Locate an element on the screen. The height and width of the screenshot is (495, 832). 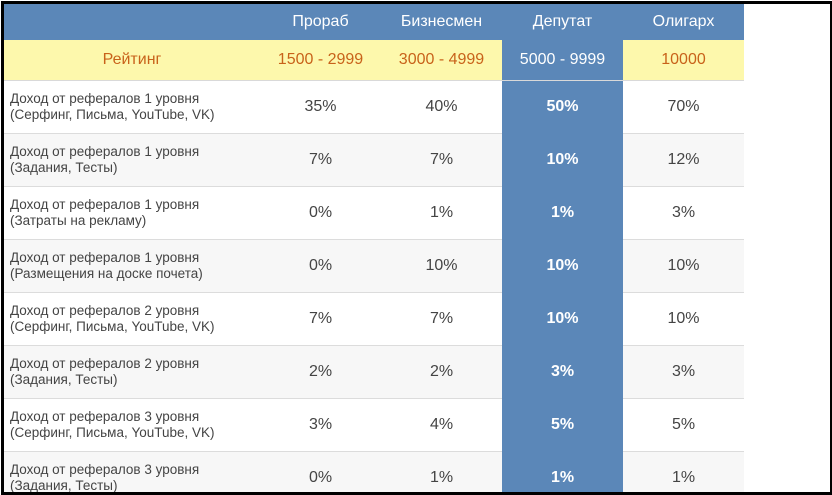
percent-cell-oligarkh: 70% is located at coordinates (683, 107).